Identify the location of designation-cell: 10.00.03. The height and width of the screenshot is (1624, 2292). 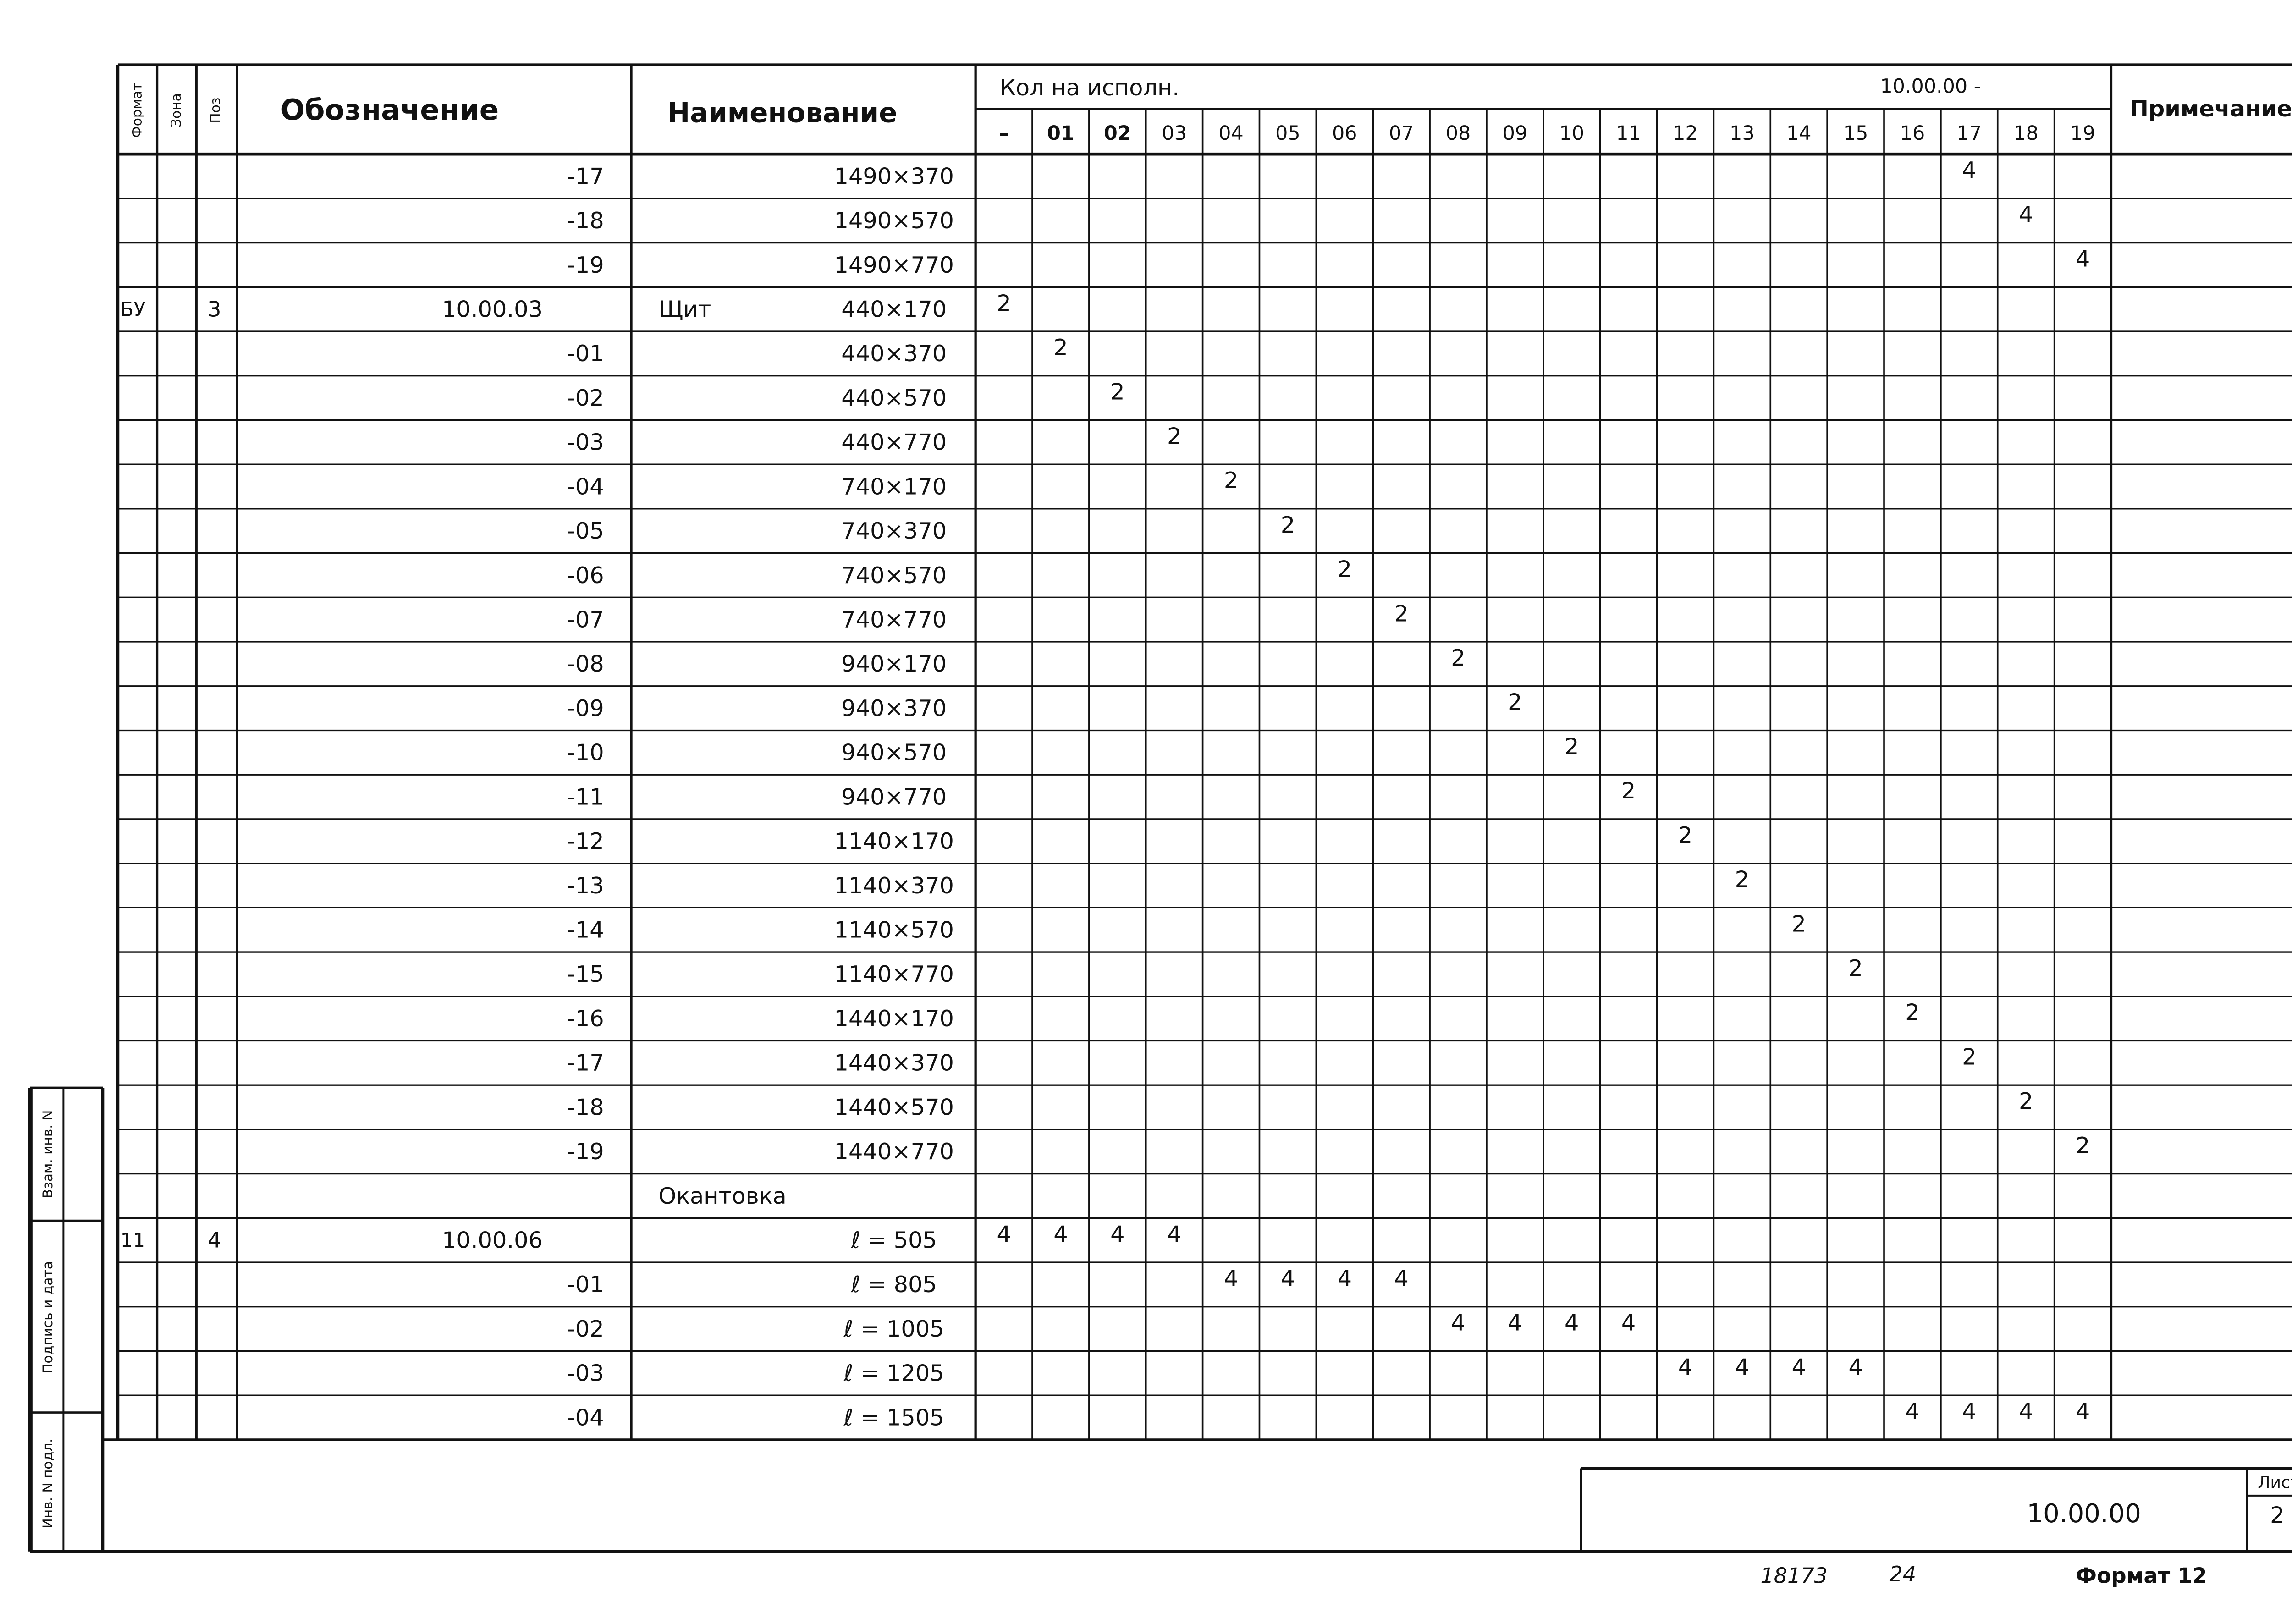
(492, 309).